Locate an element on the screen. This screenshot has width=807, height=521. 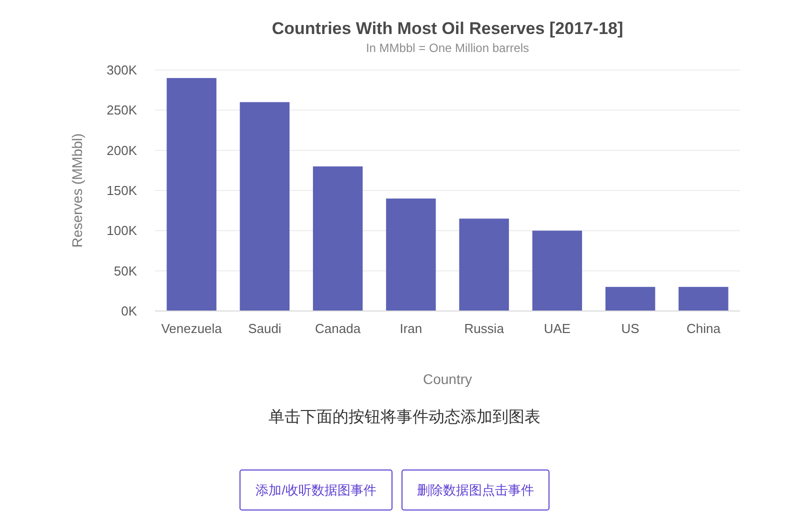
x-tick-label: Saudi is located at coordinates (265, 328).